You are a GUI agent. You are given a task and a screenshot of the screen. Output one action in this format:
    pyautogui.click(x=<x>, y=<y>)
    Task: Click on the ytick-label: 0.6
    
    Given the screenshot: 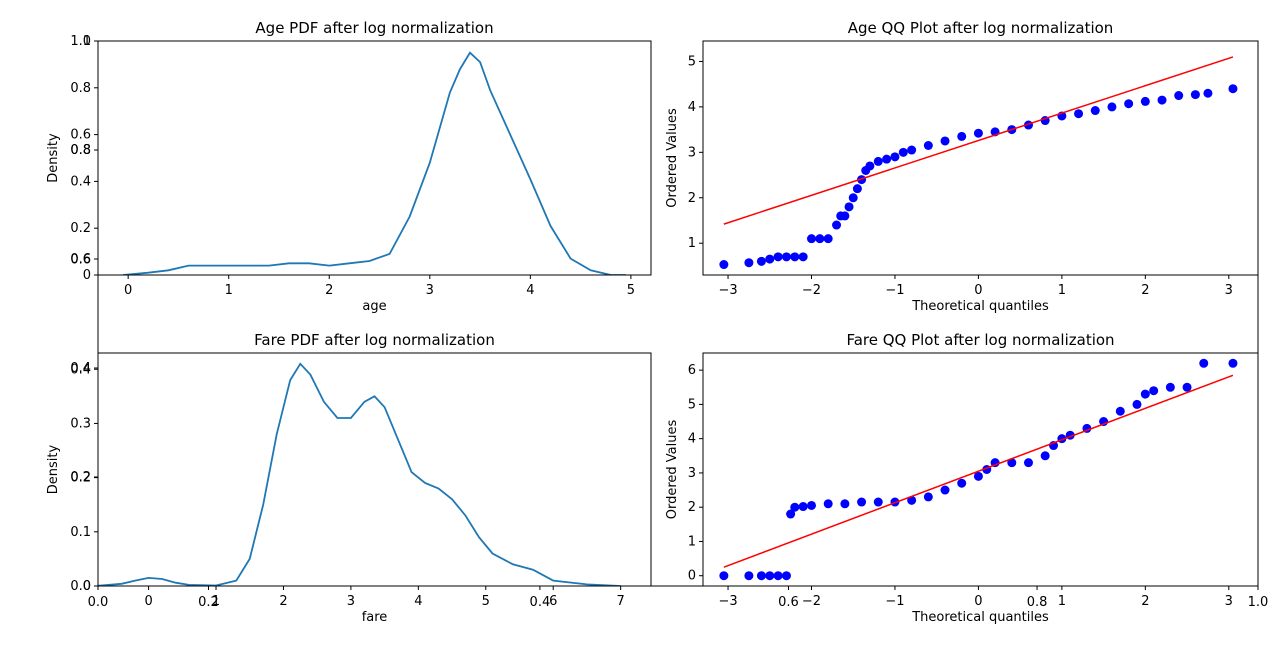 What is the action you would take?
    pyautogui.click(x=80, y=135)
    